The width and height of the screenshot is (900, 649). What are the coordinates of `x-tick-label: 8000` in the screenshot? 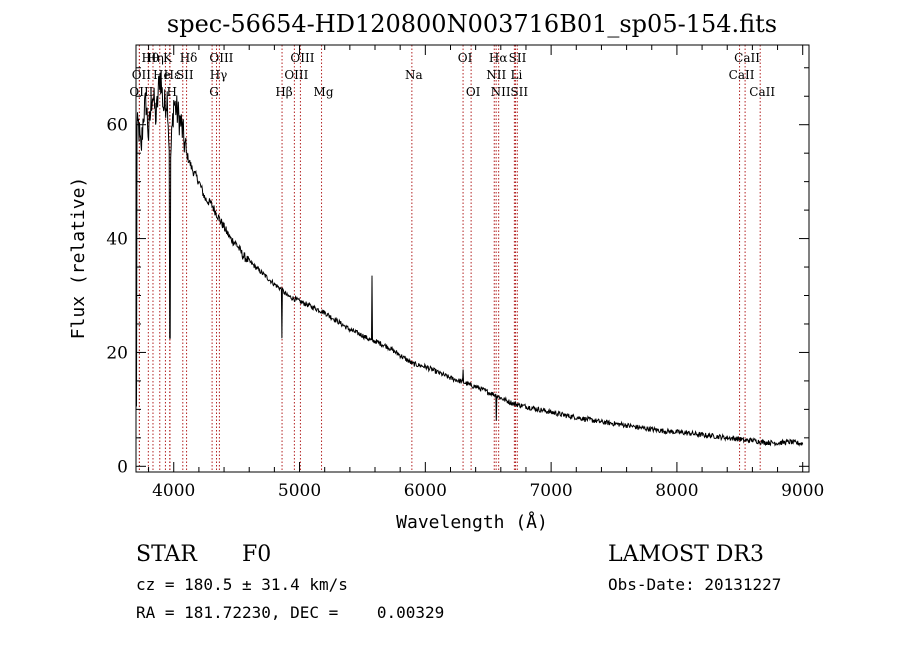 It's located at (676, 491).